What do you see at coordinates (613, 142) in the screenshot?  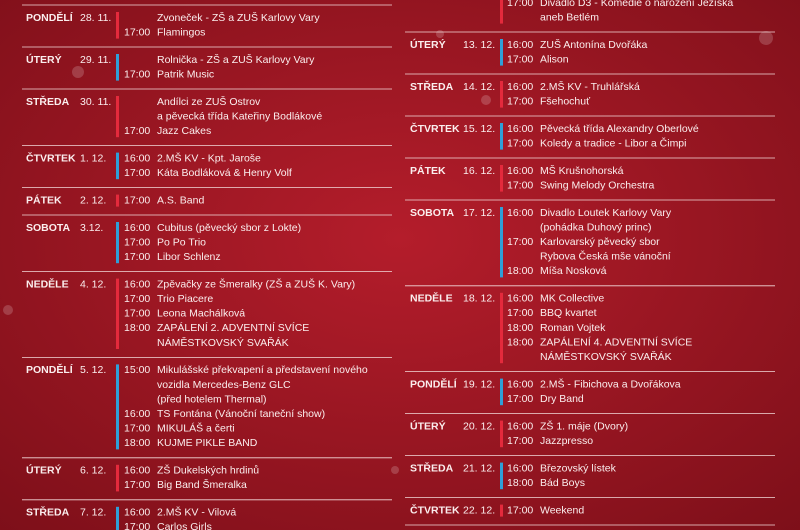 I see `event: Koledy a tradice - Libor a Čimpi` at bounding box center [613, 142].